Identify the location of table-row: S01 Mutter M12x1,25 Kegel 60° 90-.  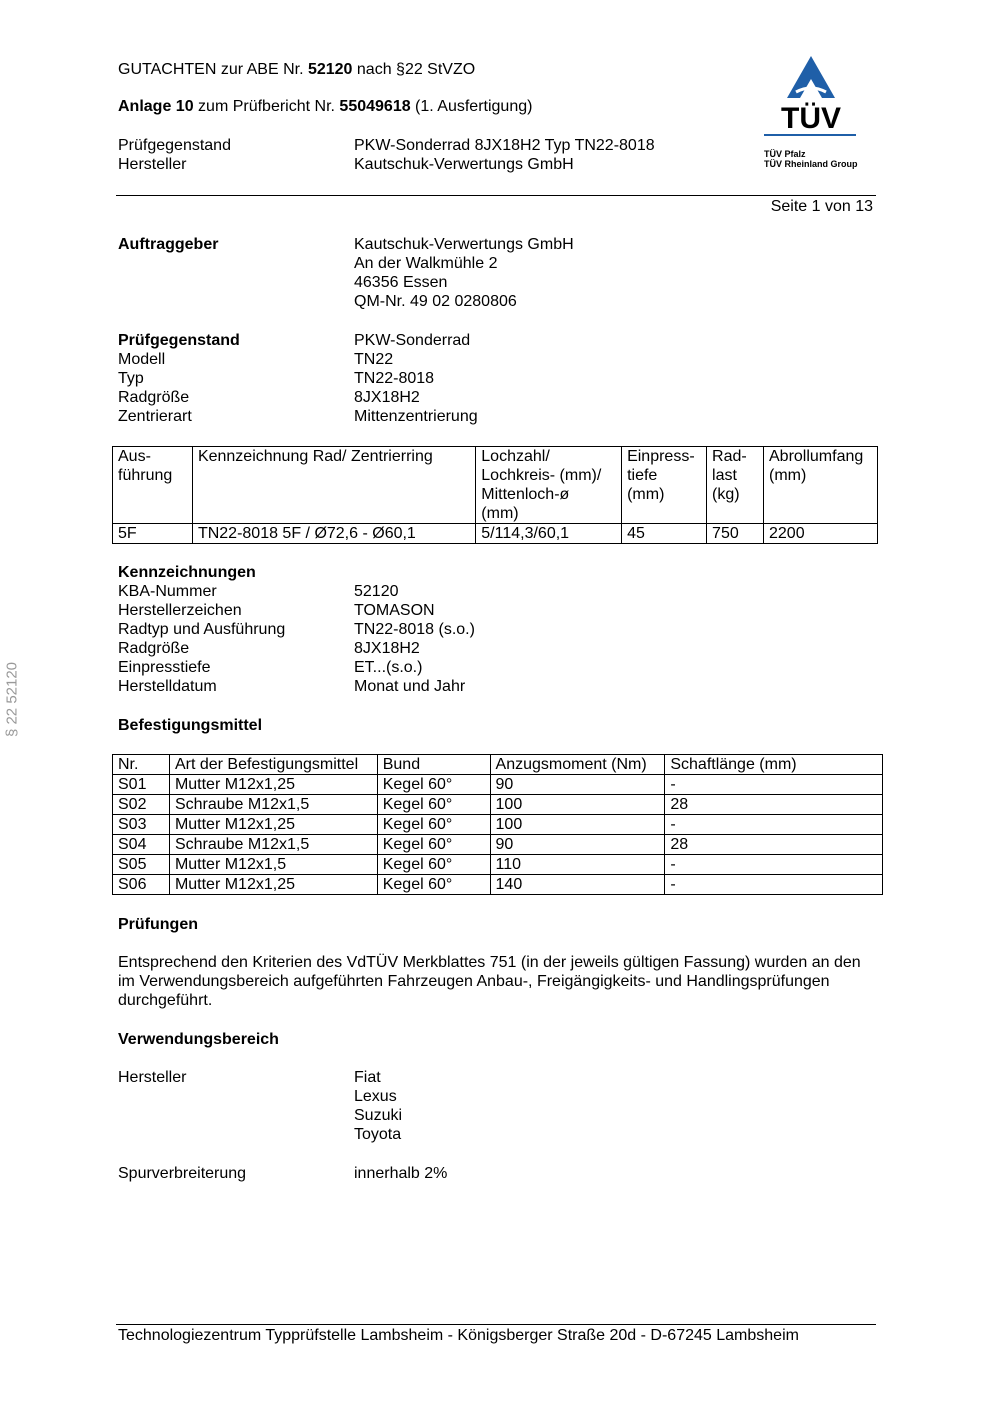
(497, 784).